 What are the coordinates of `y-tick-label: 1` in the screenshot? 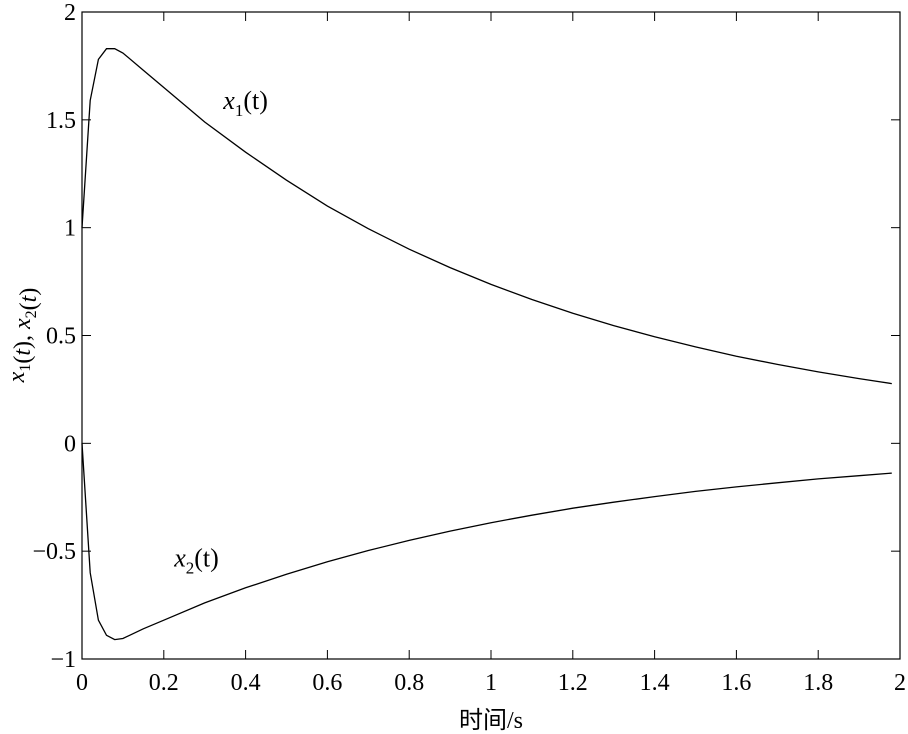 It's located at (70, 229).